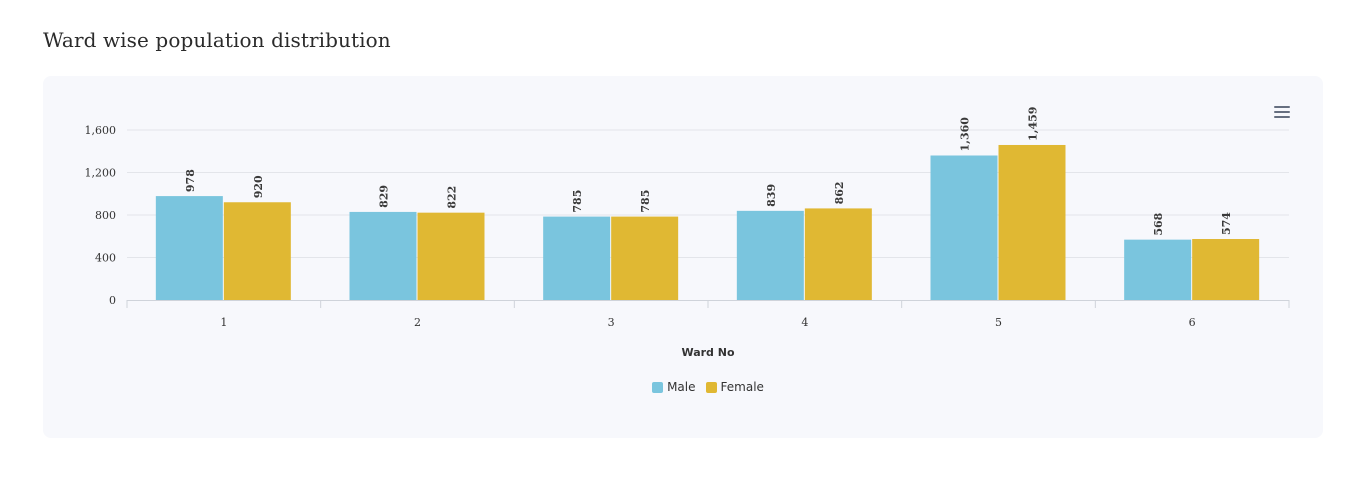 The width and height of the screenshot is (1366, 483). Describe the element at coordinates (223, 322) in the screenshot. I see `x-tick-label: 1` at that location.